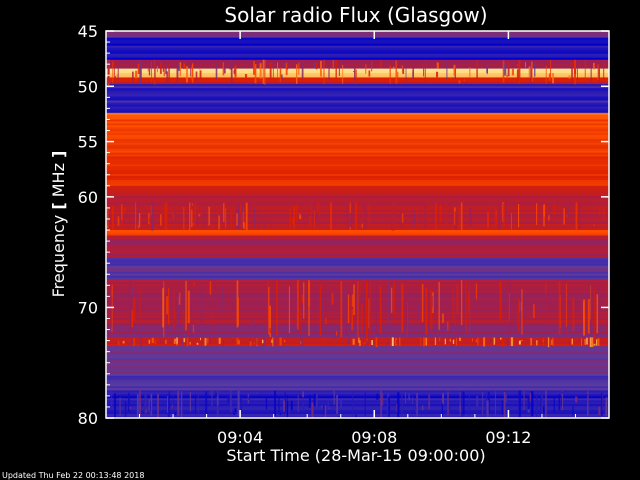  What do you see at coordinates (88, 307) in the screenshot?
I see `y-tick-label-70: 70` at bounding box center [88, 307].